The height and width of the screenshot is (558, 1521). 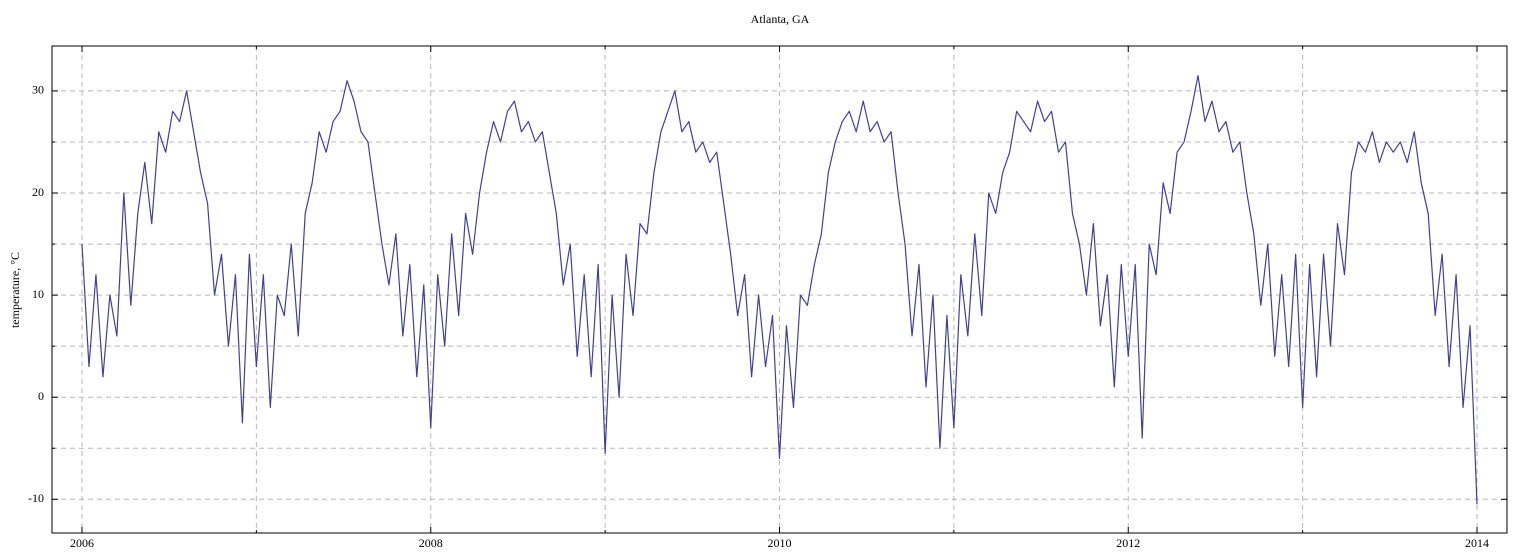 I want to click on x-tick-label: 2014, so click(x=1477, y=543).